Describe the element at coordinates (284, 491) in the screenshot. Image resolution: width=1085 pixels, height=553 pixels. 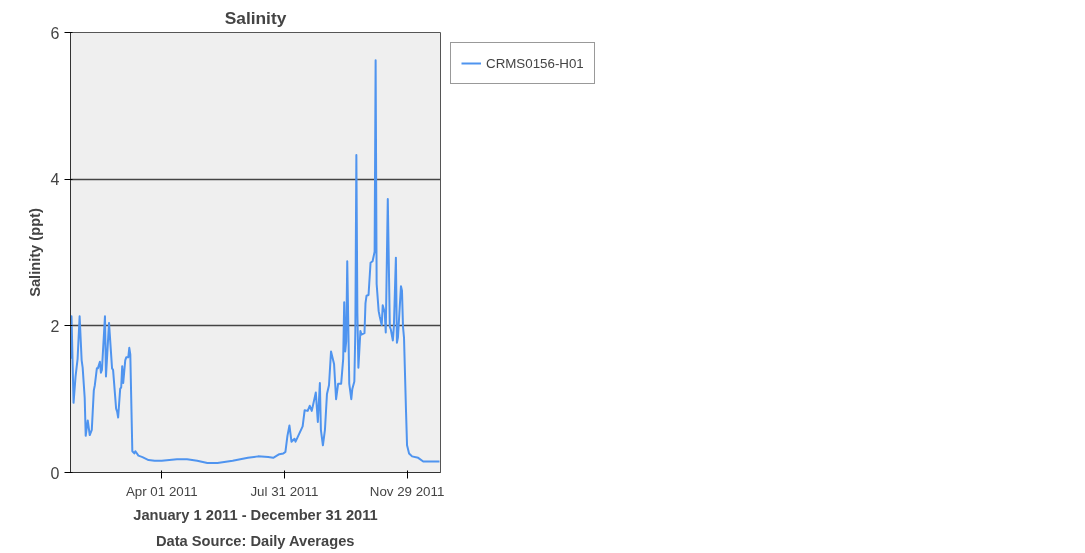
I see `x-tick-label: Jul 31 2011` at that location.